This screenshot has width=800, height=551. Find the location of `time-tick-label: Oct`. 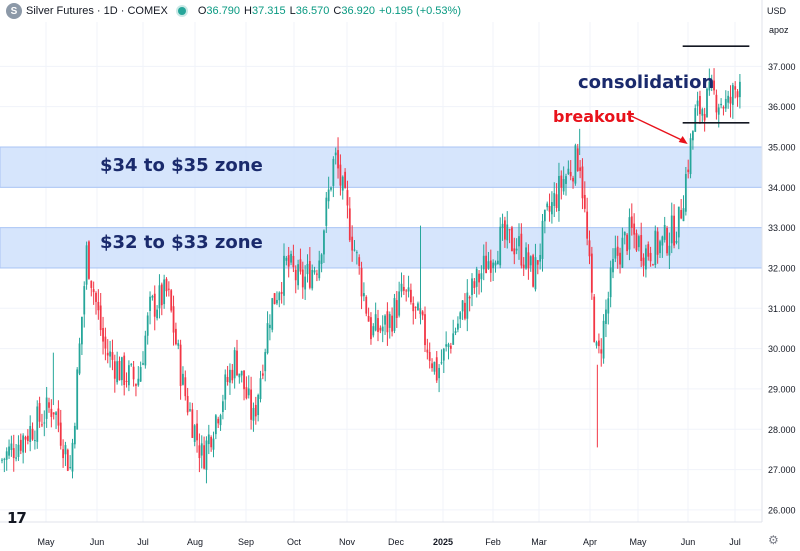

time-tick-label: Oct is located at coordinates (294, 542).